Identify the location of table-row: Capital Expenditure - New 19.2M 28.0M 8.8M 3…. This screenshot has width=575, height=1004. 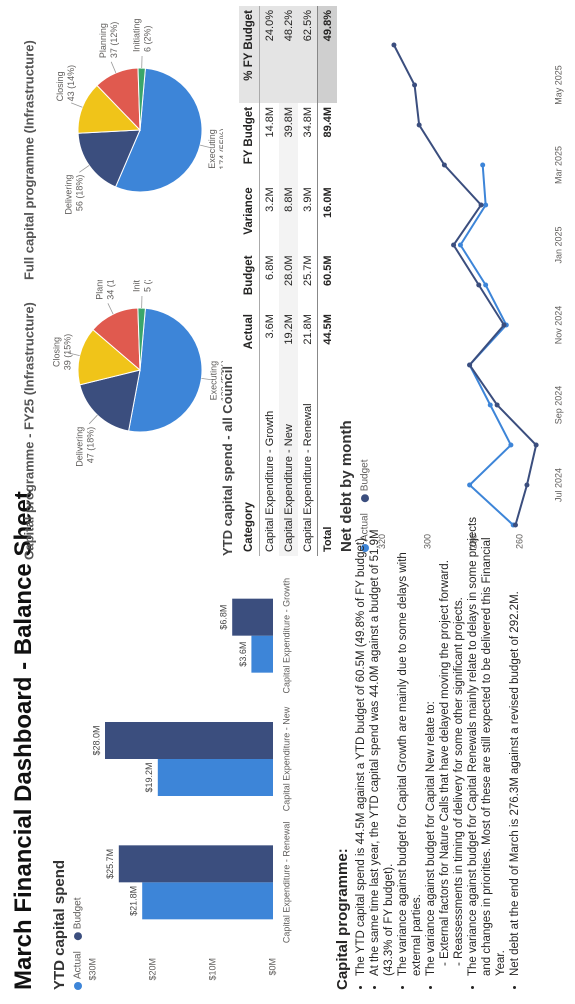
(288, 281).